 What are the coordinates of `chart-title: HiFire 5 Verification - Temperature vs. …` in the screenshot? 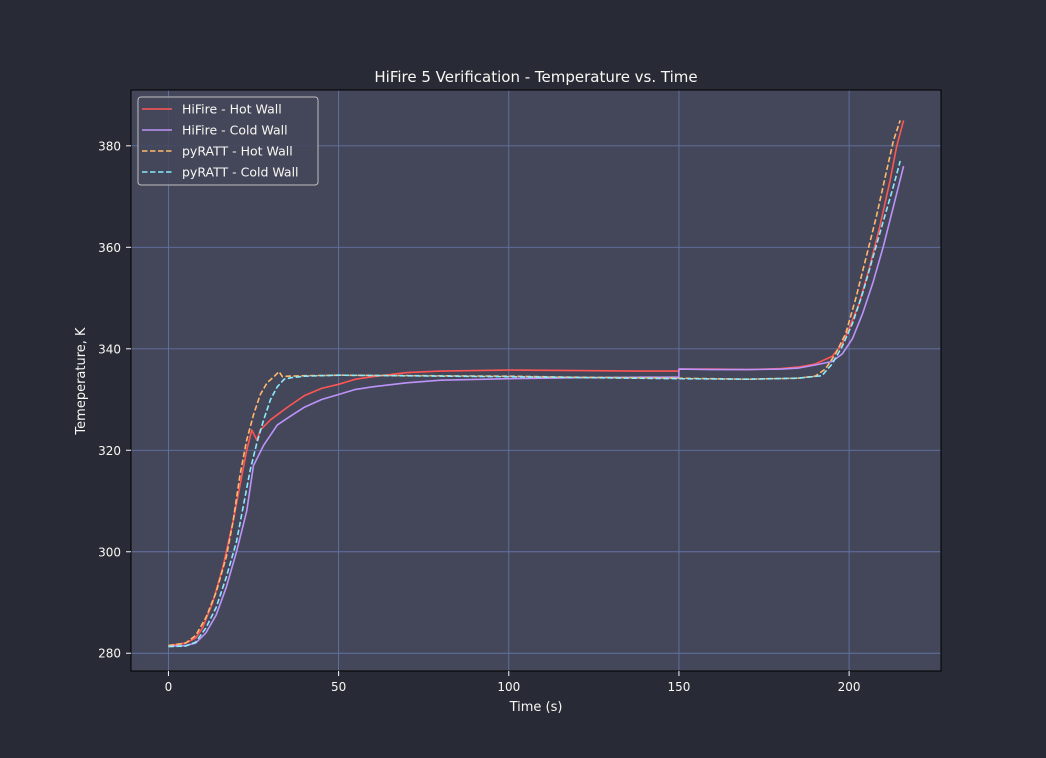 It's located at (535, 77).